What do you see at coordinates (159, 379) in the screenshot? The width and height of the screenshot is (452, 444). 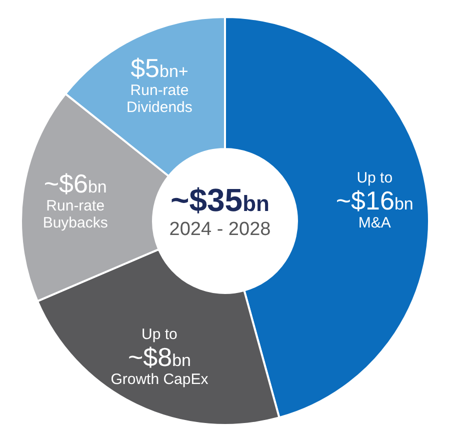 I see `slice-label: Growth CapEx` at bounding box center [159, 379].